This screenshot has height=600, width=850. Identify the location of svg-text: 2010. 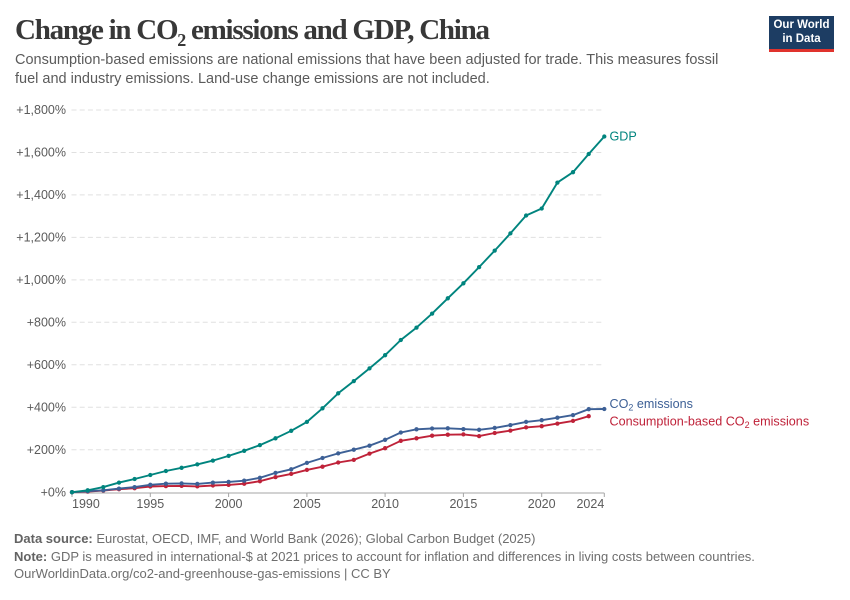
(385, 504).